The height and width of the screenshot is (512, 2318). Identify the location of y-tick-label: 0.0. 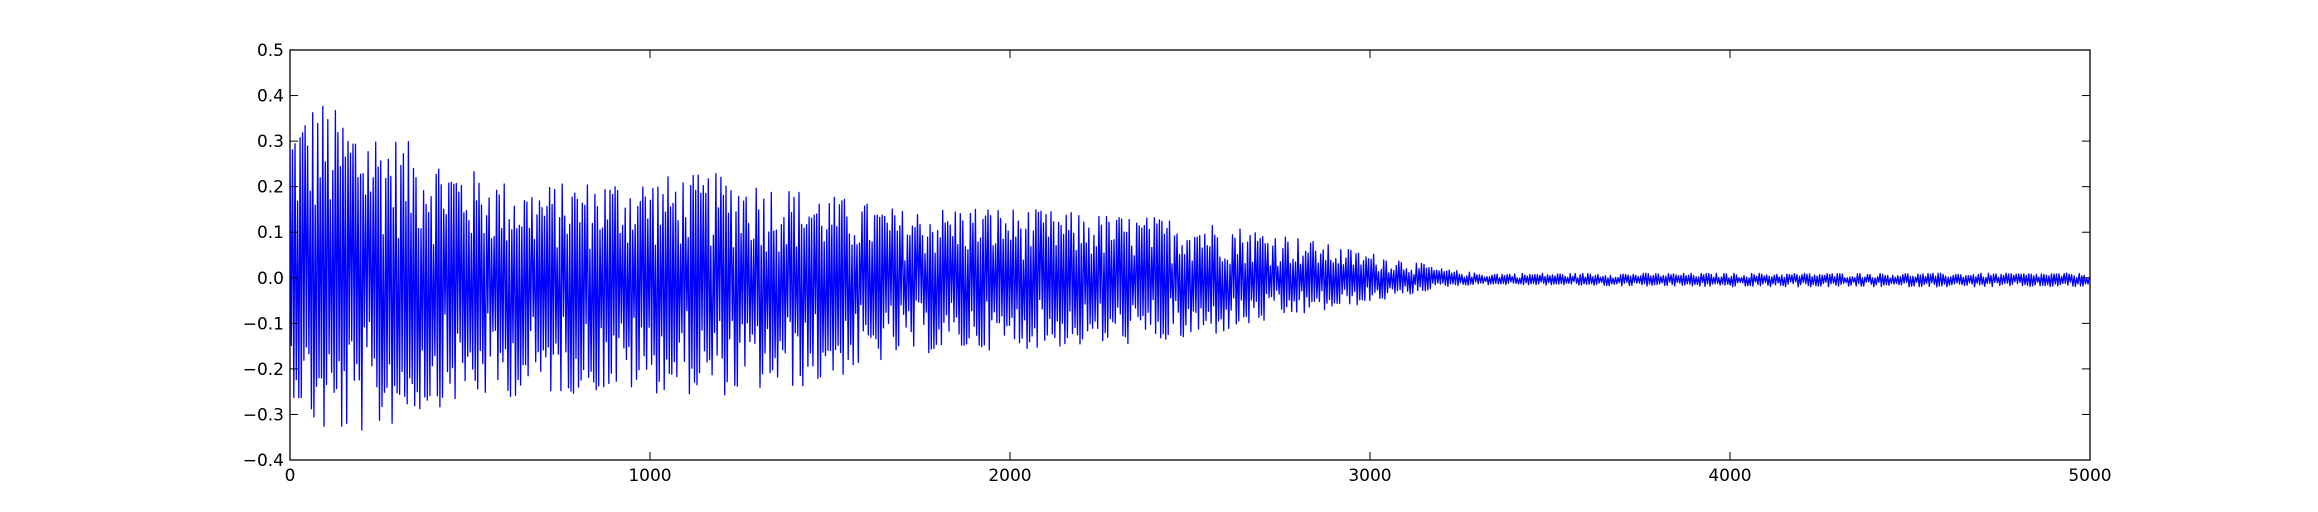
(270, 279).